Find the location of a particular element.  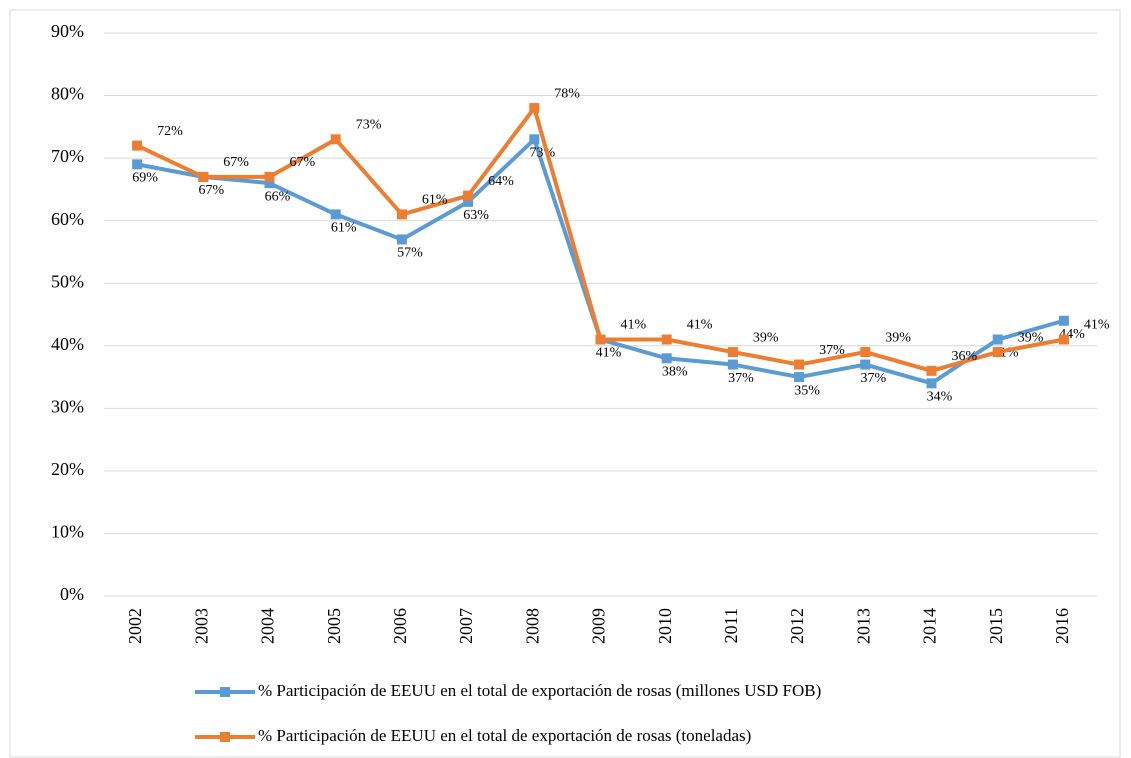

data-label: 34% is located at coordinates (940, 397).